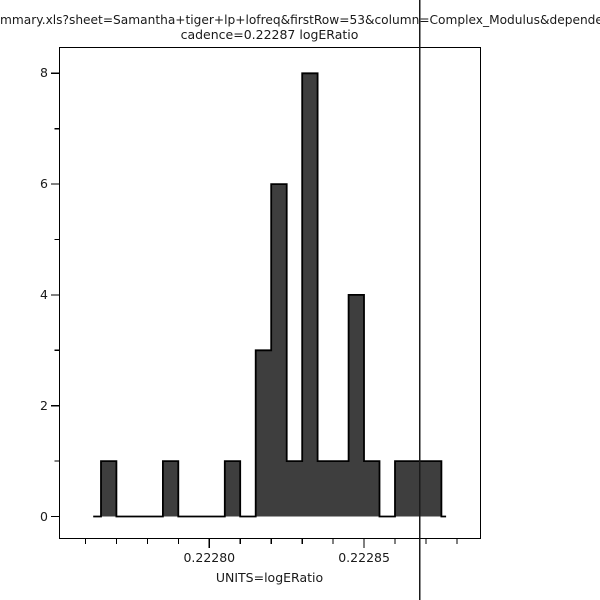  Describe the element at coordinates (44, 405) in the screenshot. I see `y-tick-label-2: 2` at that location.